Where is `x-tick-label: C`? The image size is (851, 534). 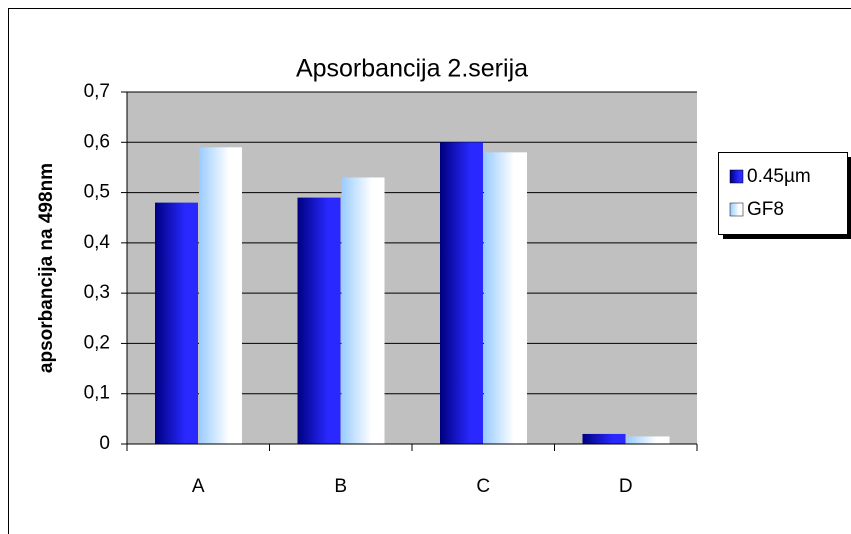
x-tick-label: C is located at coordinates (483, 486).